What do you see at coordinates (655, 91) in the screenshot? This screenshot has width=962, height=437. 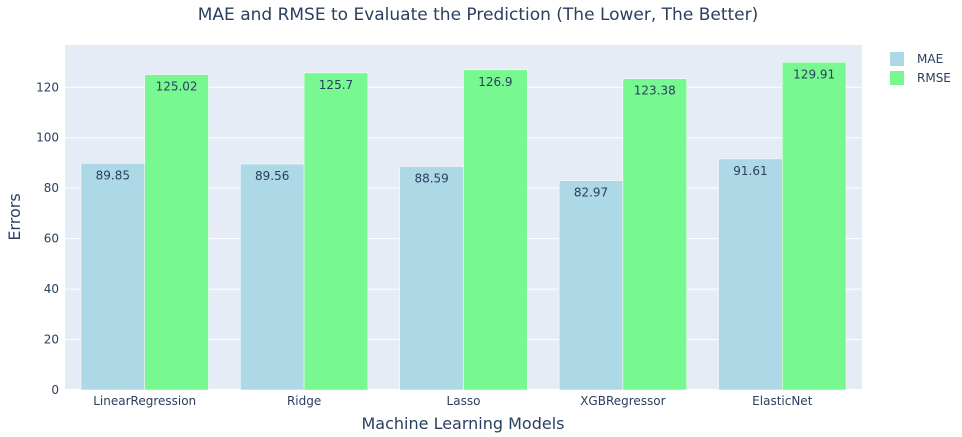 I see `bar-label-rmse: 123.38` at bounding box center [655, 91].